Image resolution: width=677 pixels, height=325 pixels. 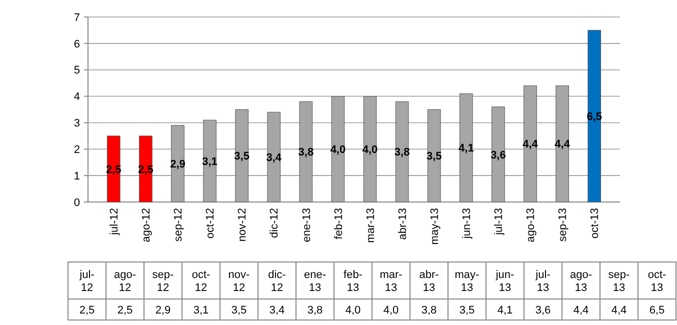 What do you see at coordinates (274, 223) in the screenshot?
I see `x-tick-label: dic-12` at bounding box center [274, 223].